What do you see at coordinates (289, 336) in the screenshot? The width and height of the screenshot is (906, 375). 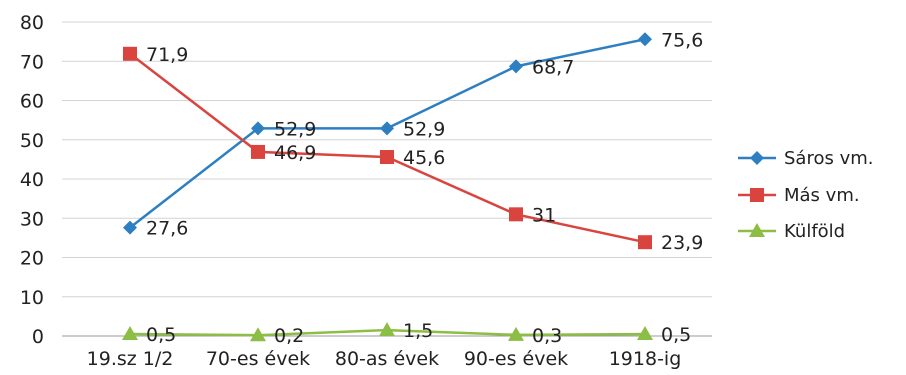 I see `data-label: 0,2` at bounding box center [289, 336].